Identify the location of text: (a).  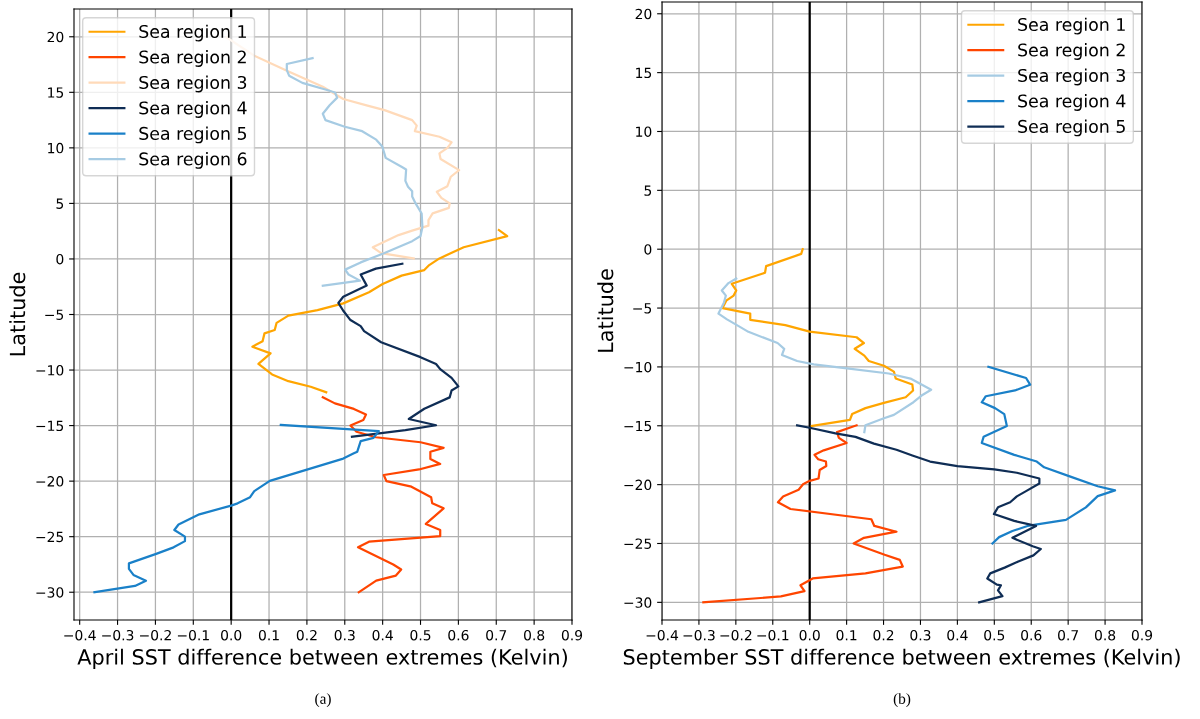
(323, 700).